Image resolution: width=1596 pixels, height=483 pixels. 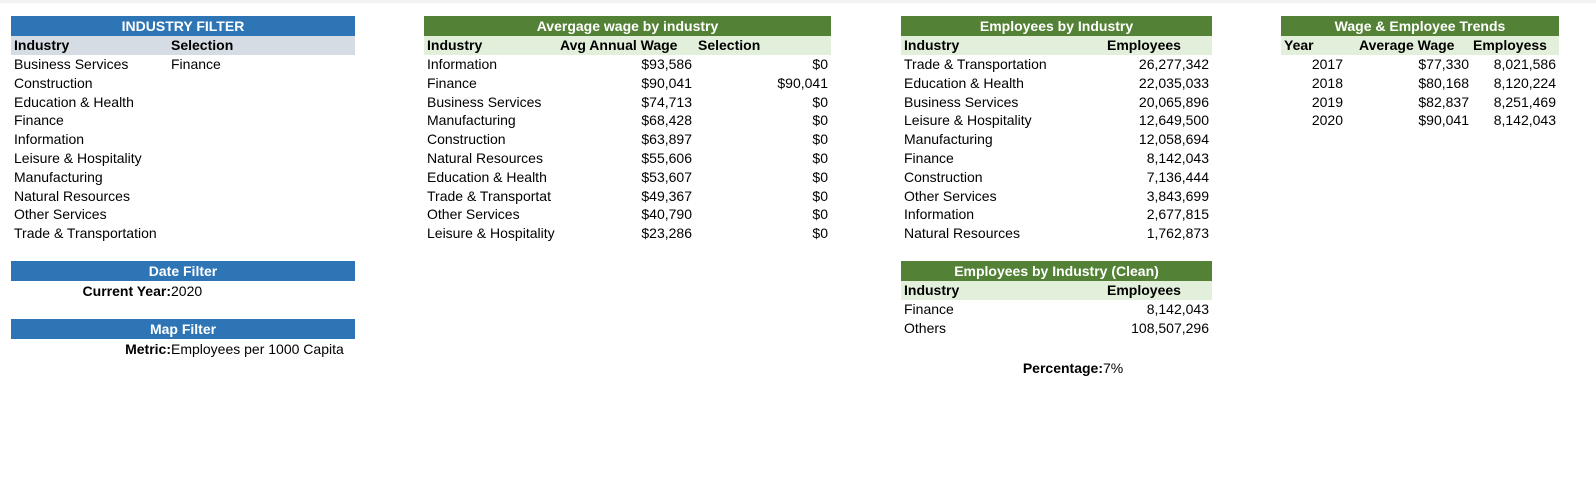 What do you see at coordinates (666, 64) in the screenshot?
I see `avg-wage-cell: $93,586` at bounding box center [666, 64].